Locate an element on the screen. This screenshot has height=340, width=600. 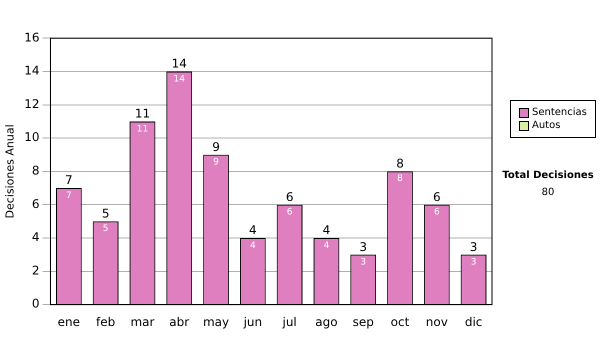
data-label: 11 is located at coordinates (142, 129).